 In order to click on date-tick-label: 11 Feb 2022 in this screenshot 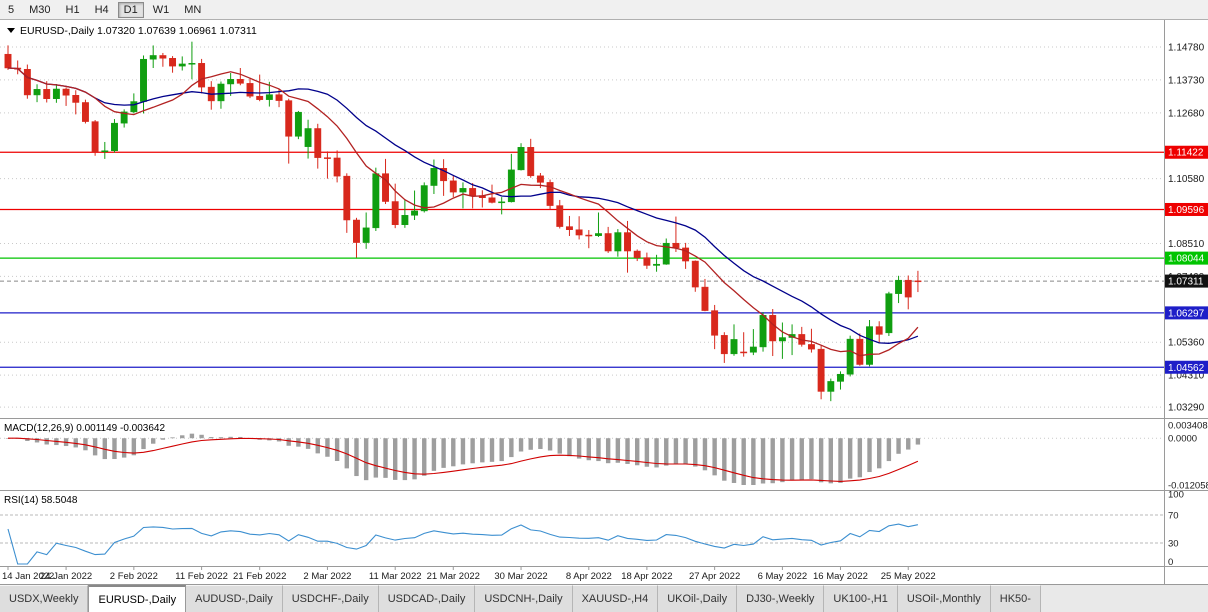, I will do `click(201, 576)`.